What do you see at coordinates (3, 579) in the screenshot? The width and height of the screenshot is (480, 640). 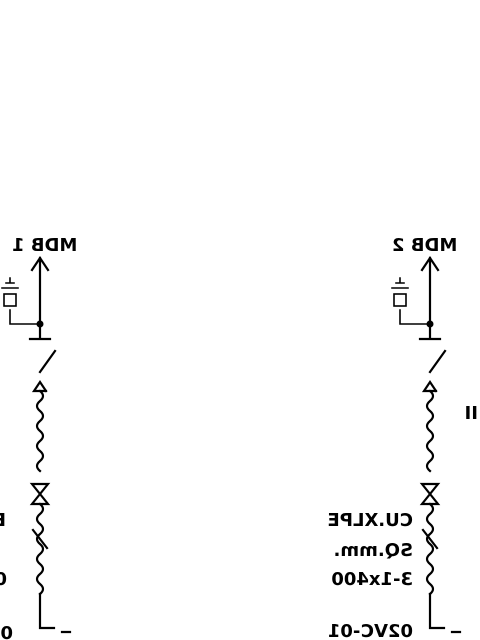 I see `cable-size-label: 0` at bounding box center [3, 579].